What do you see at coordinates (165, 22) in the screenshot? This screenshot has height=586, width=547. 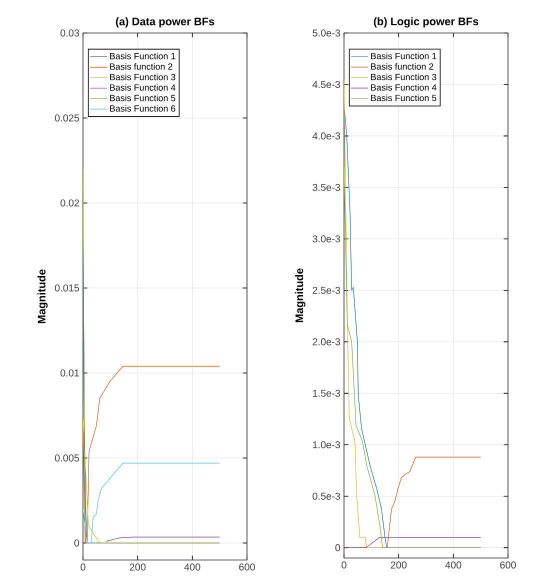 I see `chart-title: (a) Data power BFs` at bounding box center [165, 22].